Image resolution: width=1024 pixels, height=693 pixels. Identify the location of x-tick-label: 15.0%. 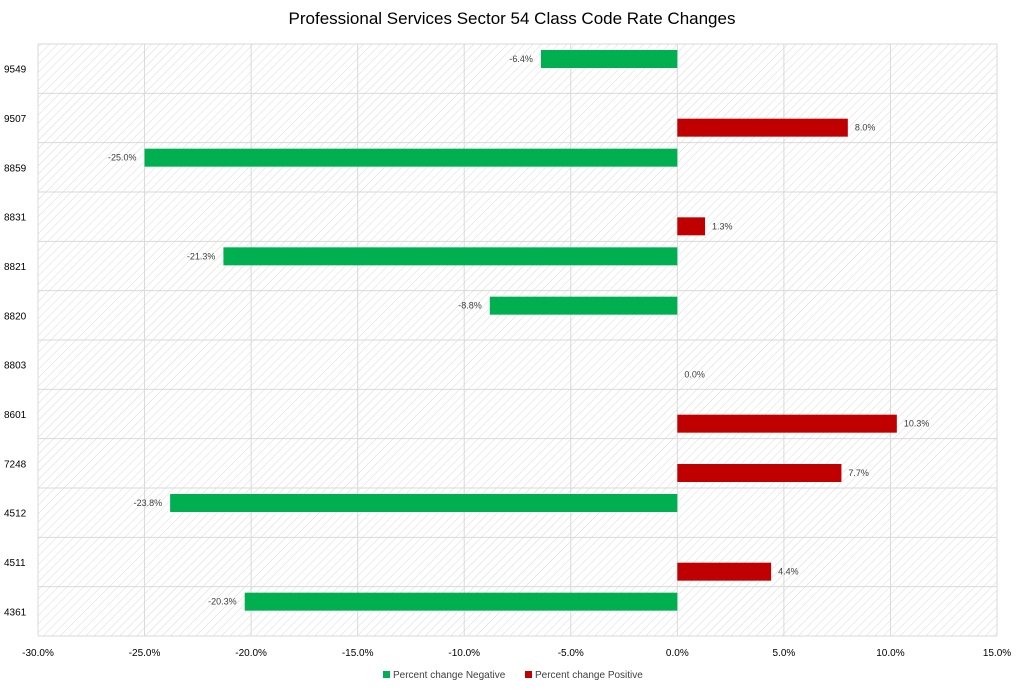
(997, 653).